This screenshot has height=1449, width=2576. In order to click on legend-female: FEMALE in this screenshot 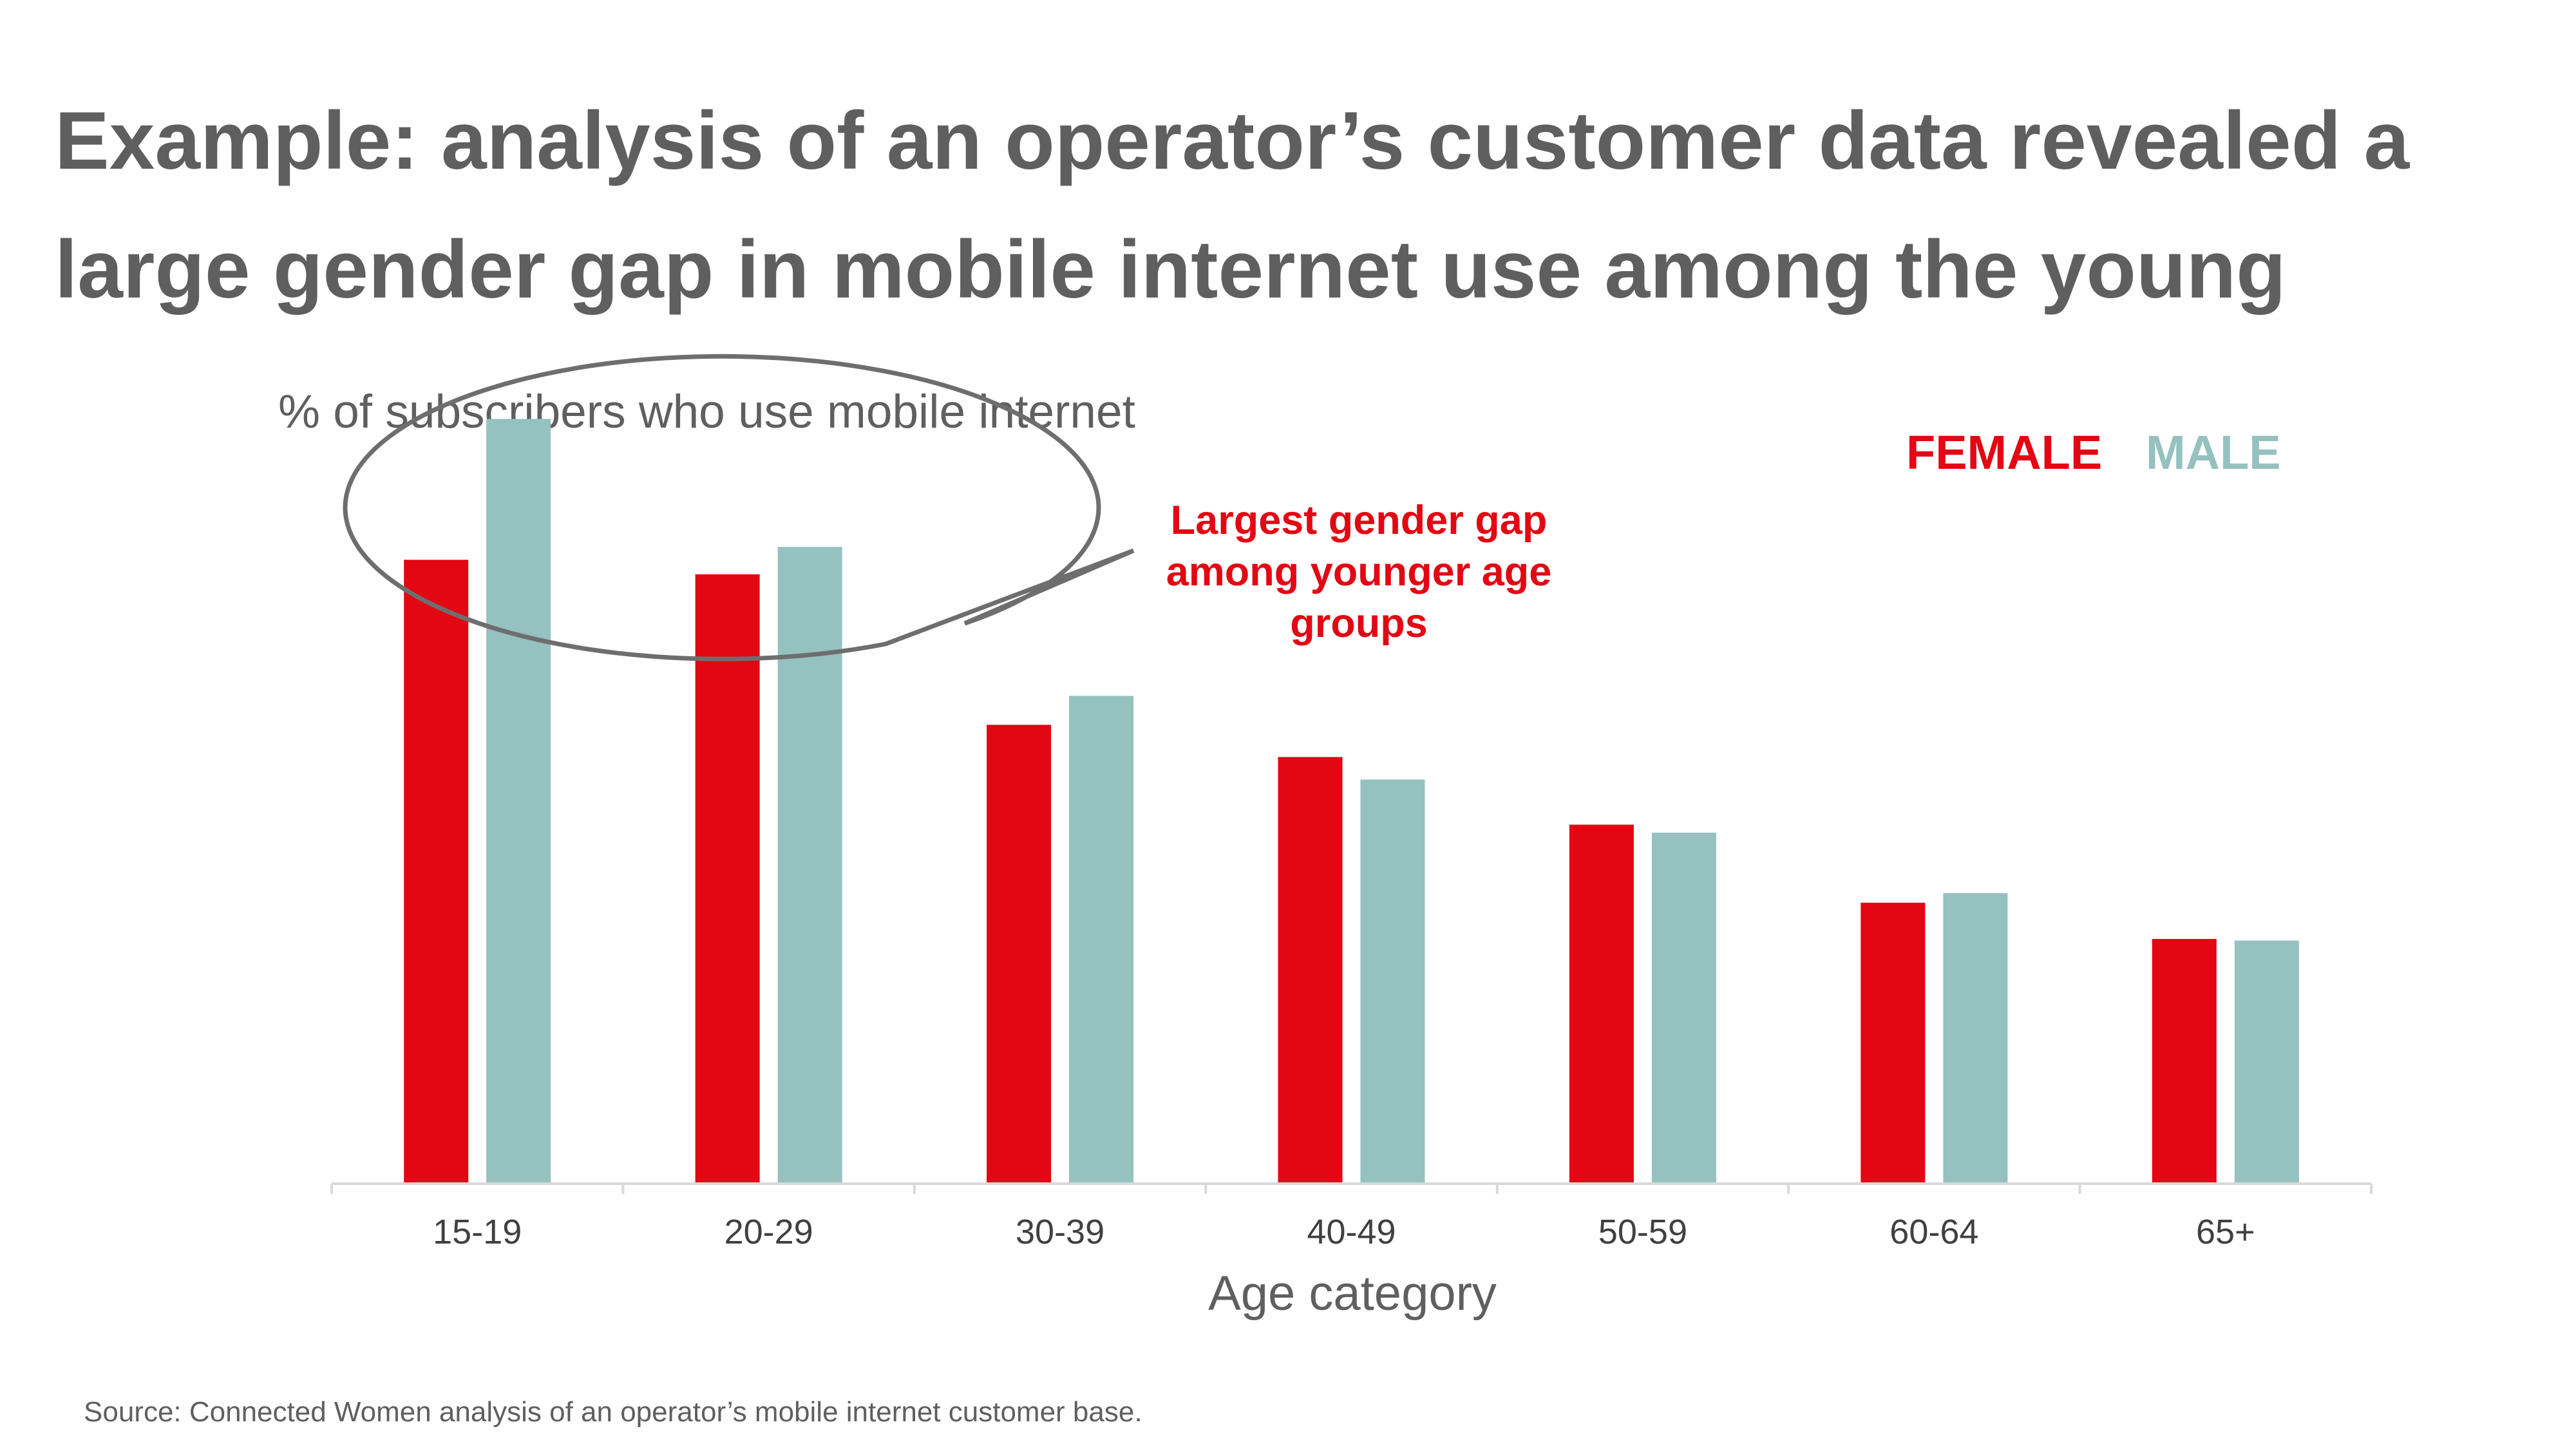, I will do `click(2004, 452)`.